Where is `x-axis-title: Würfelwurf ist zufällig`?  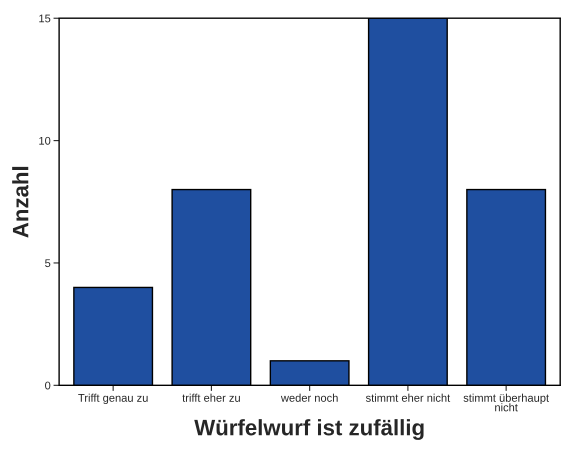 x-axis-title: Würfelwurf ist zufällig is located at coordinates (309, 429).